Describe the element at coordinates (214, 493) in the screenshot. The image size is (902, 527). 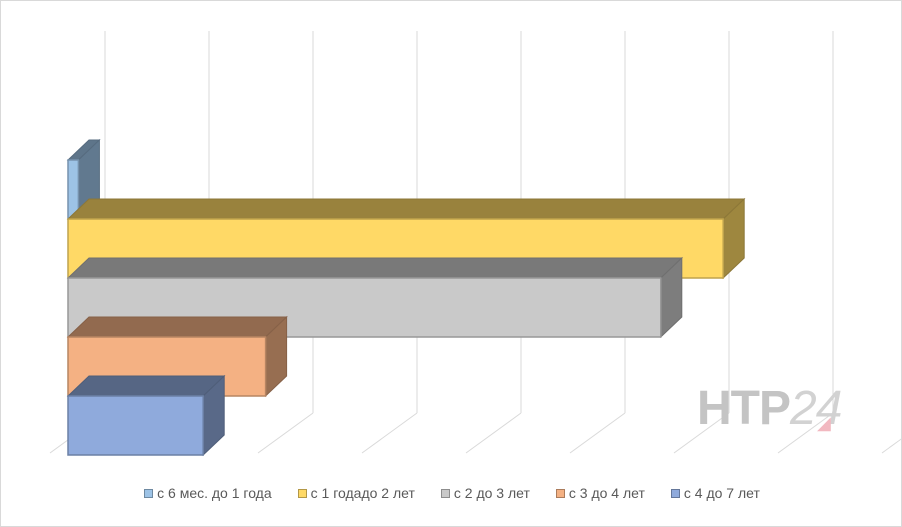
I see `legend-label: с 6 мес. до 1 года` at that location.